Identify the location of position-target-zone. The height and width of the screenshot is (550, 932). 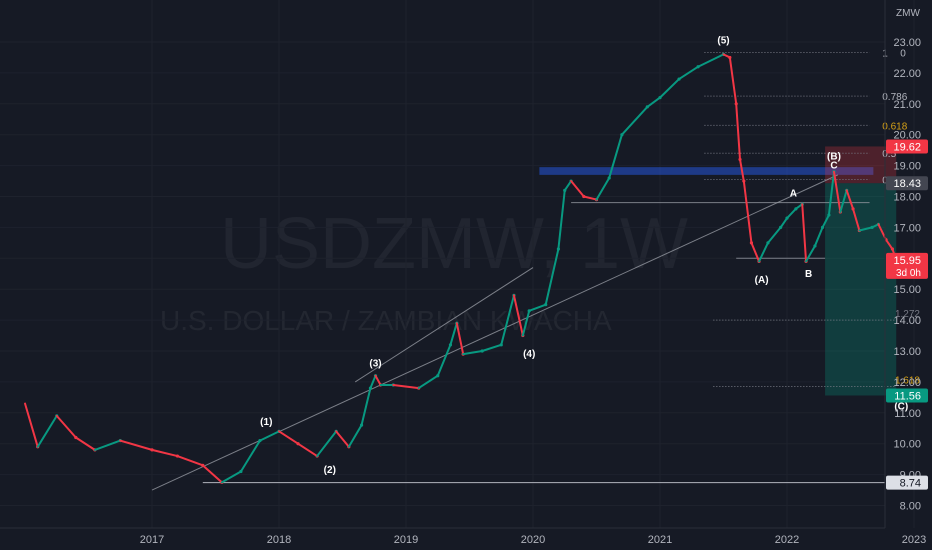
(861, 289).